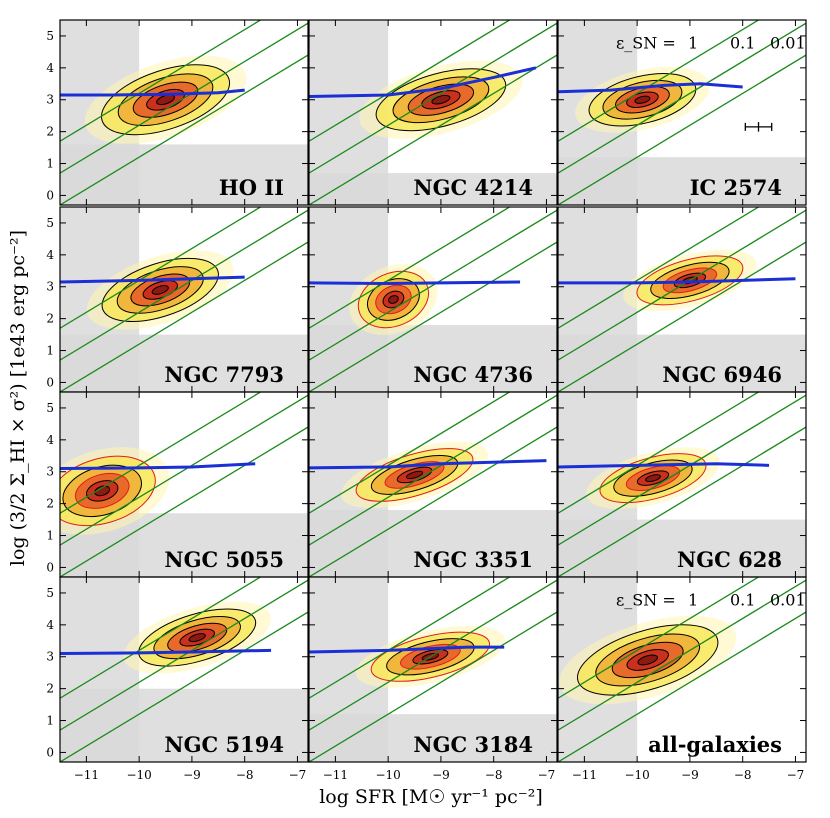 This screenshot has height=818, width=830. Describe the element at coordinates (473, 744) in the screenshot. I see `galaxy-name: NGC 3184` at that location.